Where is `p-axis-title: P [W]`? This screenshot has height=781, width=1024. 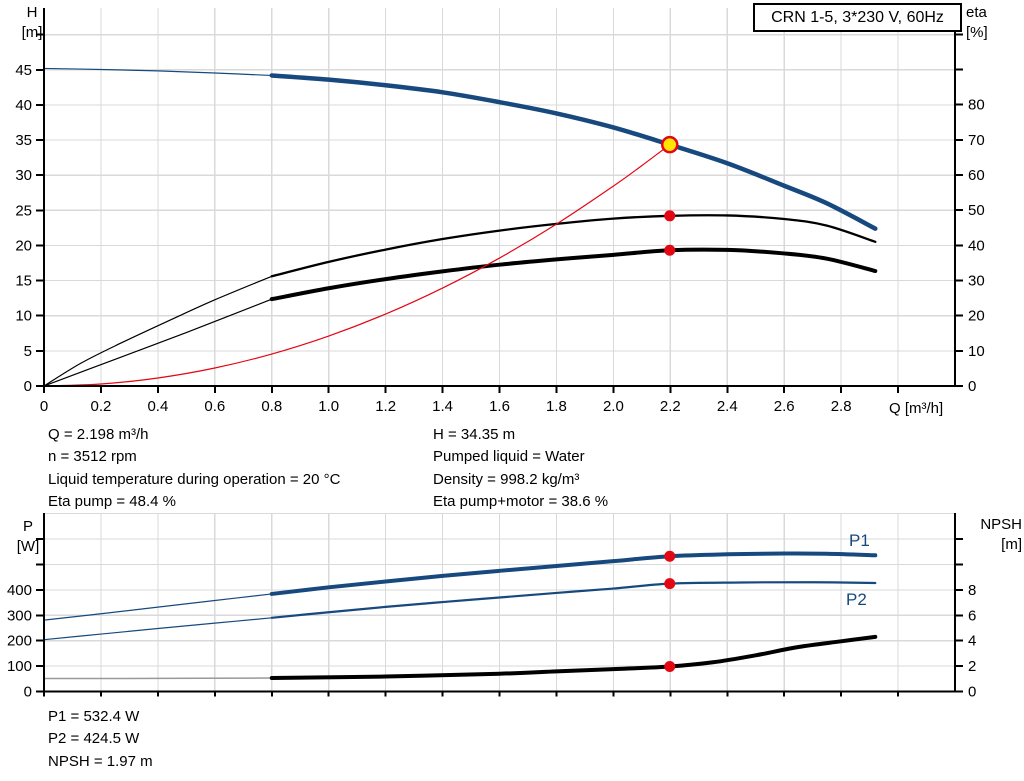 p-axis-title: P [W] is located at coordinates (28, 537).